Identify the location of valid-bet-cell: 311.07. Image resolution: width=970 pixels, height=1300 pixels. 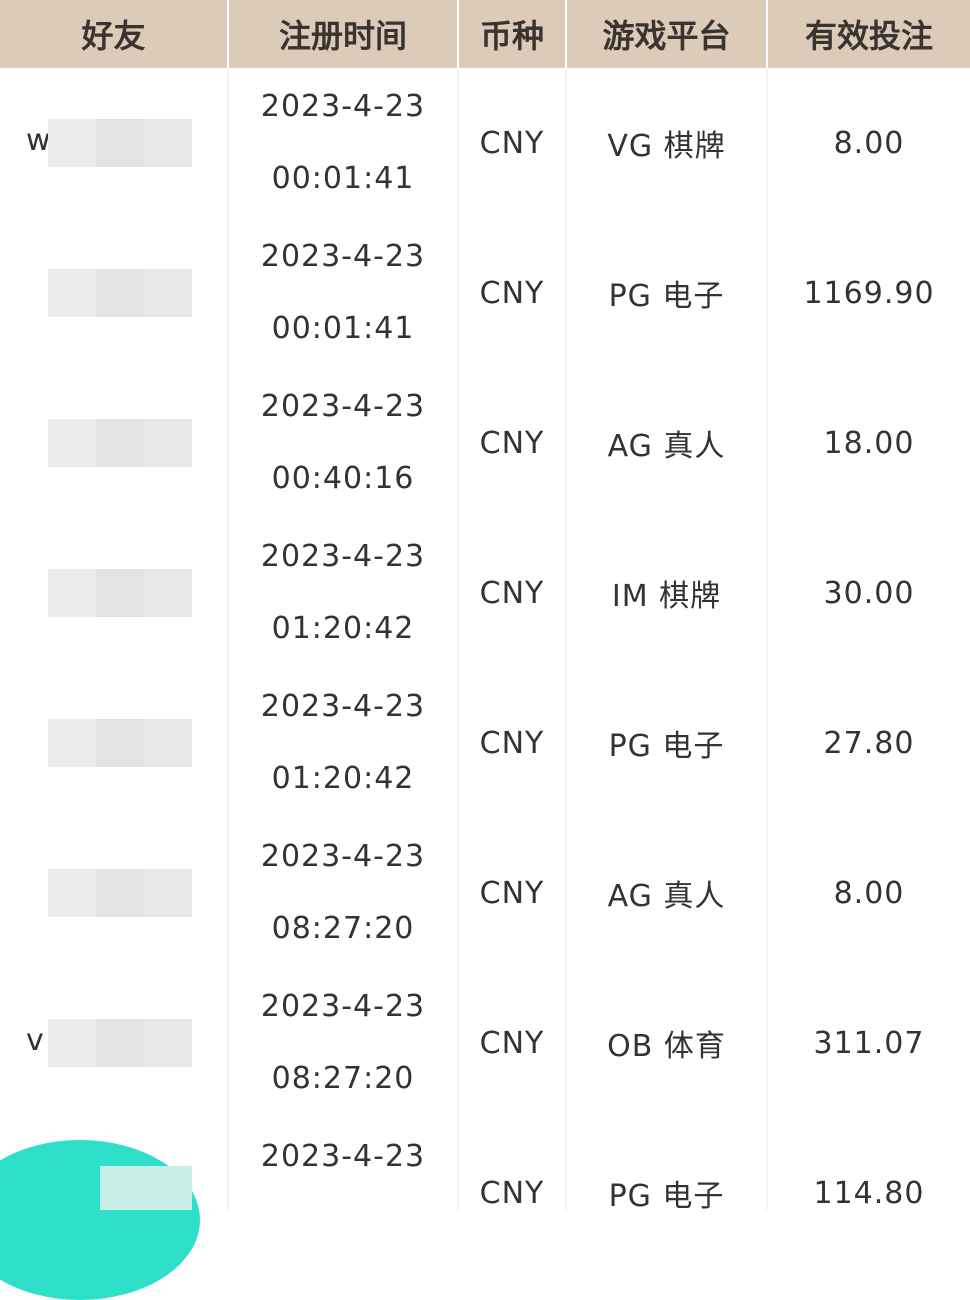
(869, 1043).